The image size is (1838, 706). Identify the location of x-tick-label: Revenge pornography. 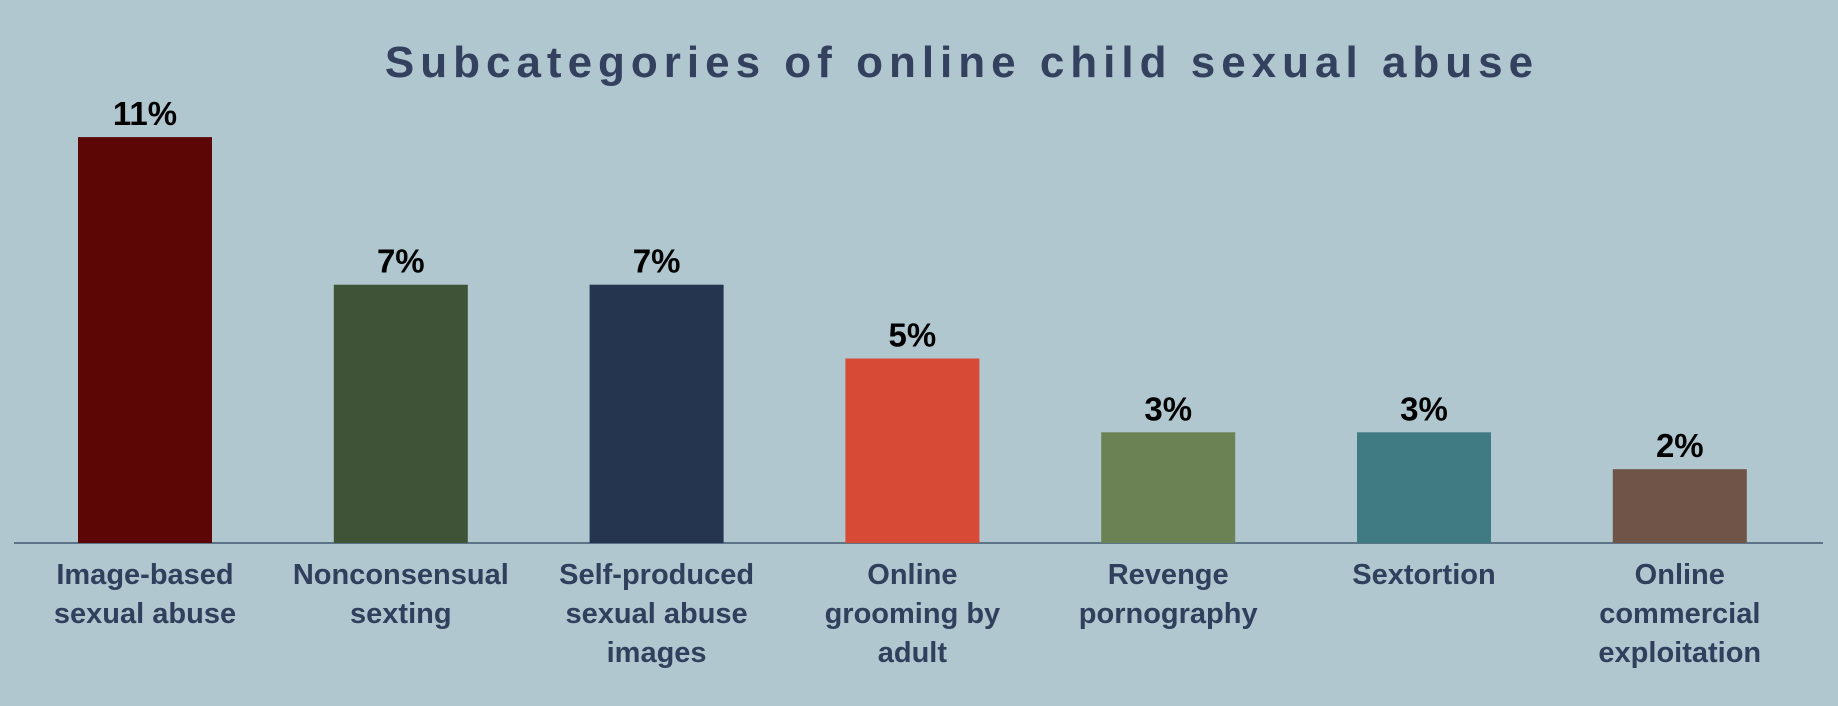
(1168, 594).